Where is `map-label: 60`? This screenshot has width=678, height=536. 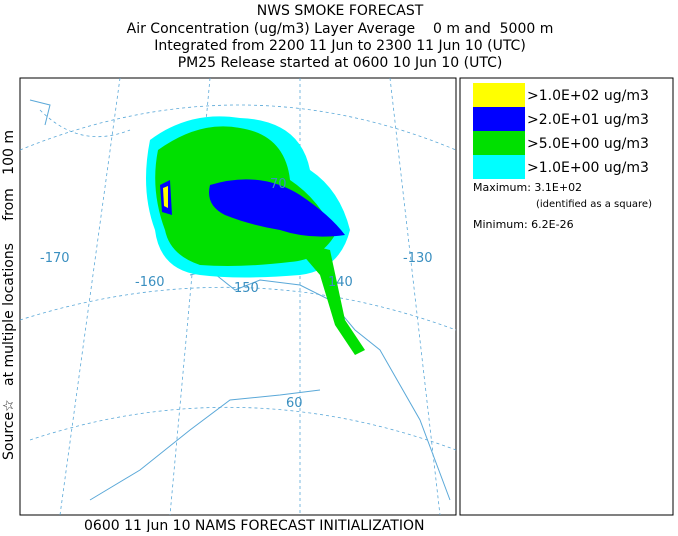 map-label: 60 is located at coordinates (294, 403).